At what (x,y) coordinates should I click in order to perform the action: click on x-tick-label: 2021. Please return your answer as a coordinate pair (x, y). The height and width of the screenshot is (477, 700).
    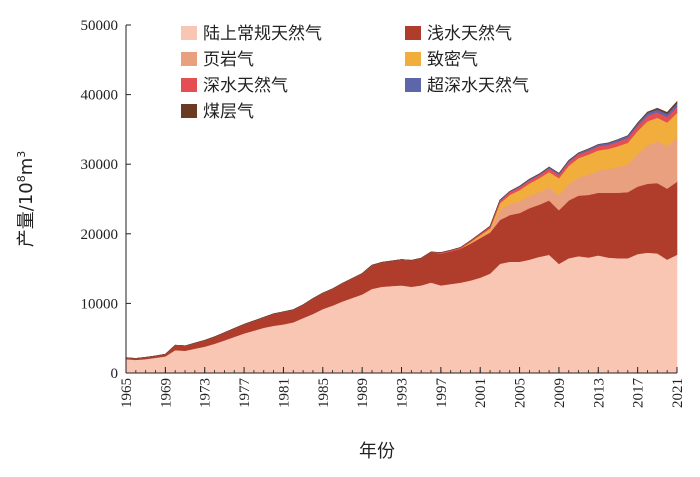
    Looking at the image, I should click on (678, 393).